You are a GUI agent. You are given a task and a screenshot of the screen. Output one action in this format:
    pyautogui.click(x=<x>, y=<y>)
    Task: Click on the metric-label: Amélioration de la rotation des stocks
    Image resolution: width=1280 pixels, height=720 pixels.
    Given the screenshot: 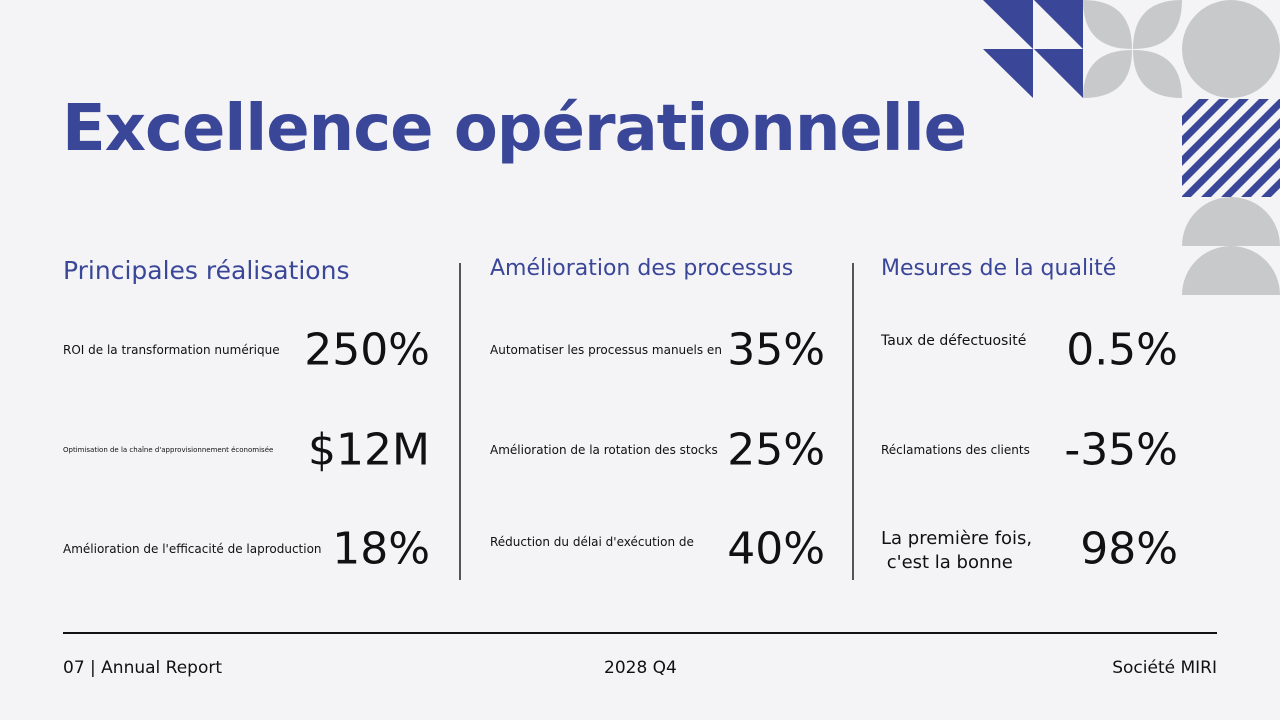 What is the action you would take?
    pyautogui.click(x=604, y=450)
    